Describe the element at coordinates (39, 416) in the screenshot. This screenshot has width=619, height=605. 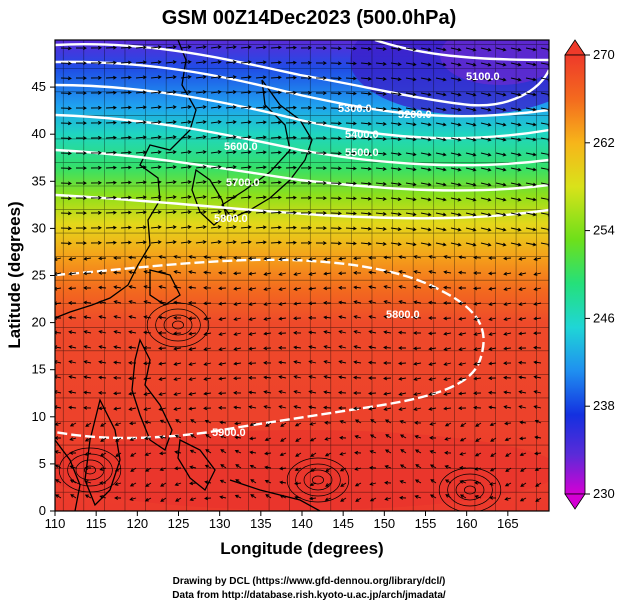
I see `y-tick-label: 10` at that location.